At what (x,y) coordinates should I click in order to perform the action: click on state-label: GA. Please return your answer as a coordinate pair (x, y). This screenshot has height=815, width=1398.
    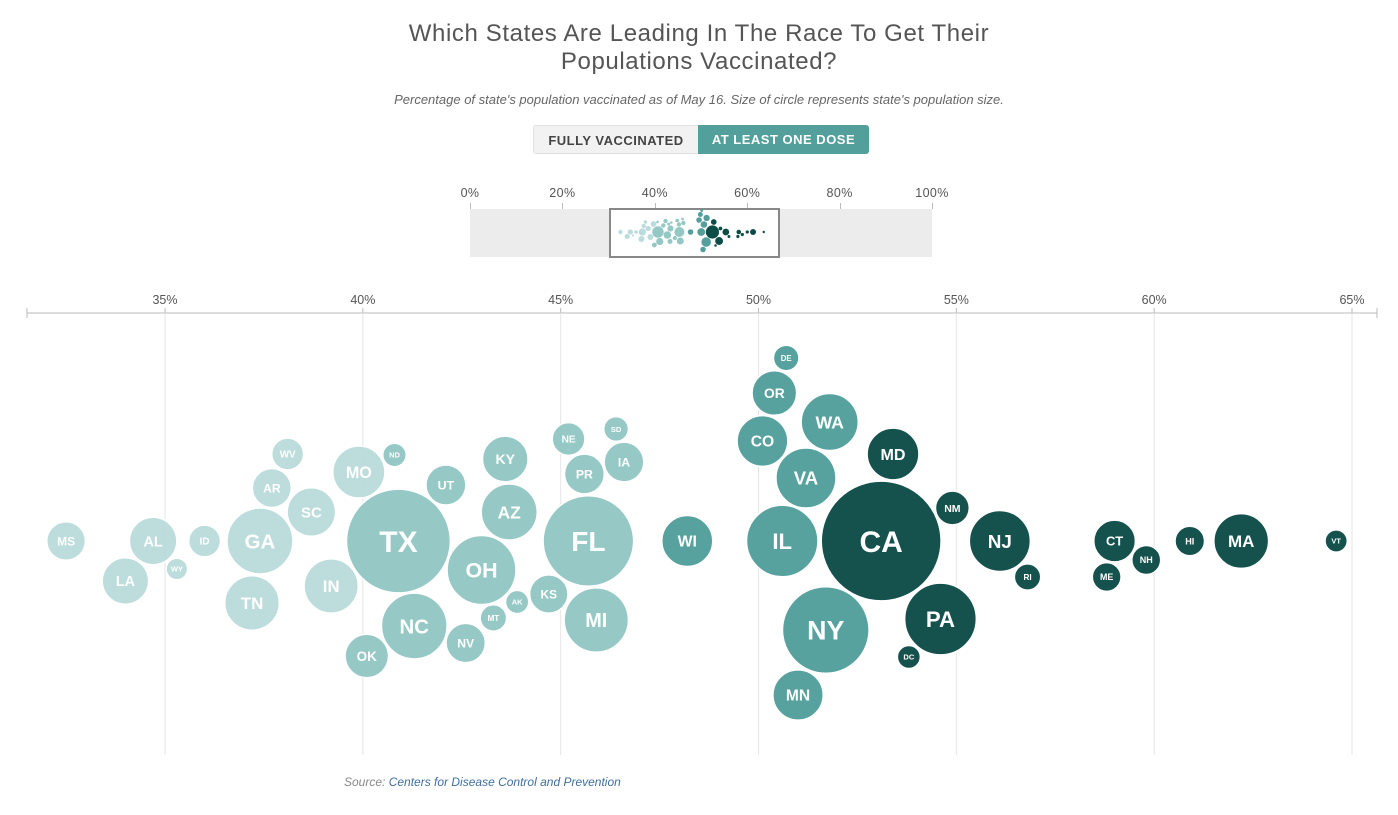
    Looking at the image, I should click on (260, 542).